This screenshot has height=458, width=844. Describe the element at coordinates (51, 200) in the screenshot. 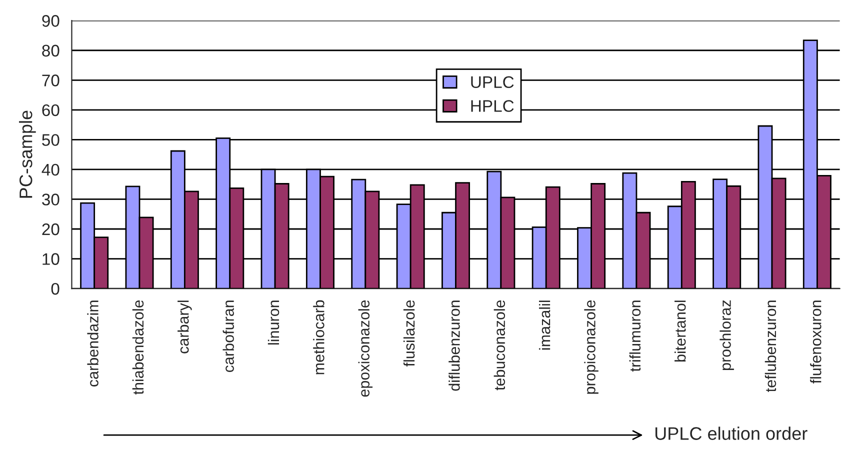

I see `y-tick-label: 30` at that location.